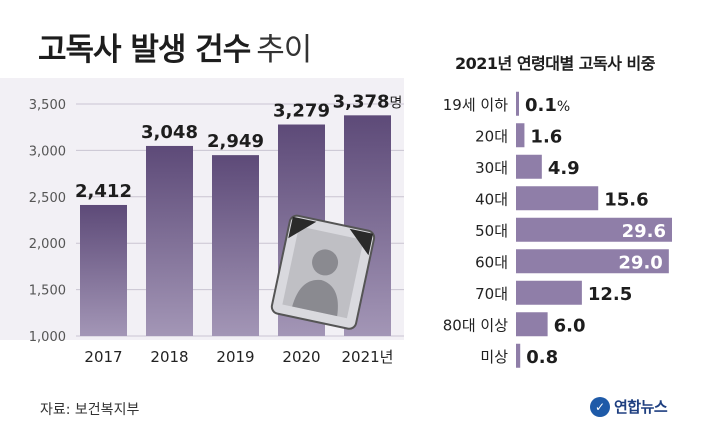  I want to click on y-tick-label: 3,000, so click(47, 151).